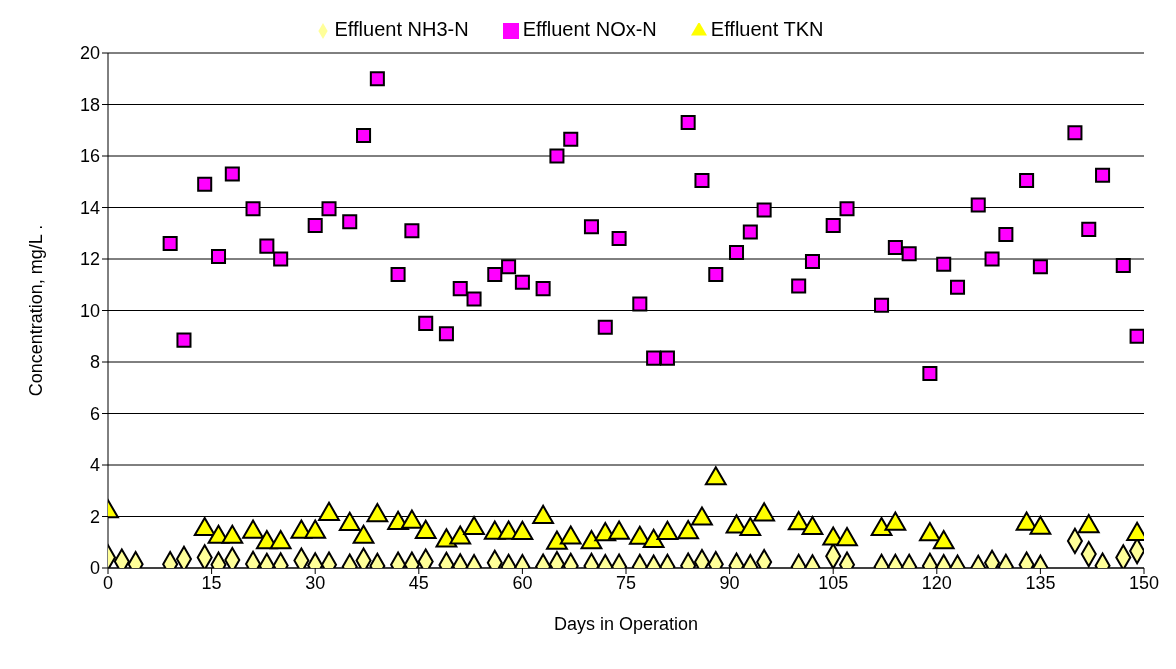 Image resolution: width=1176 pixels, height=669 pixels. I want to click on legend-label: Effluent NOx-N, so click(589, 29).